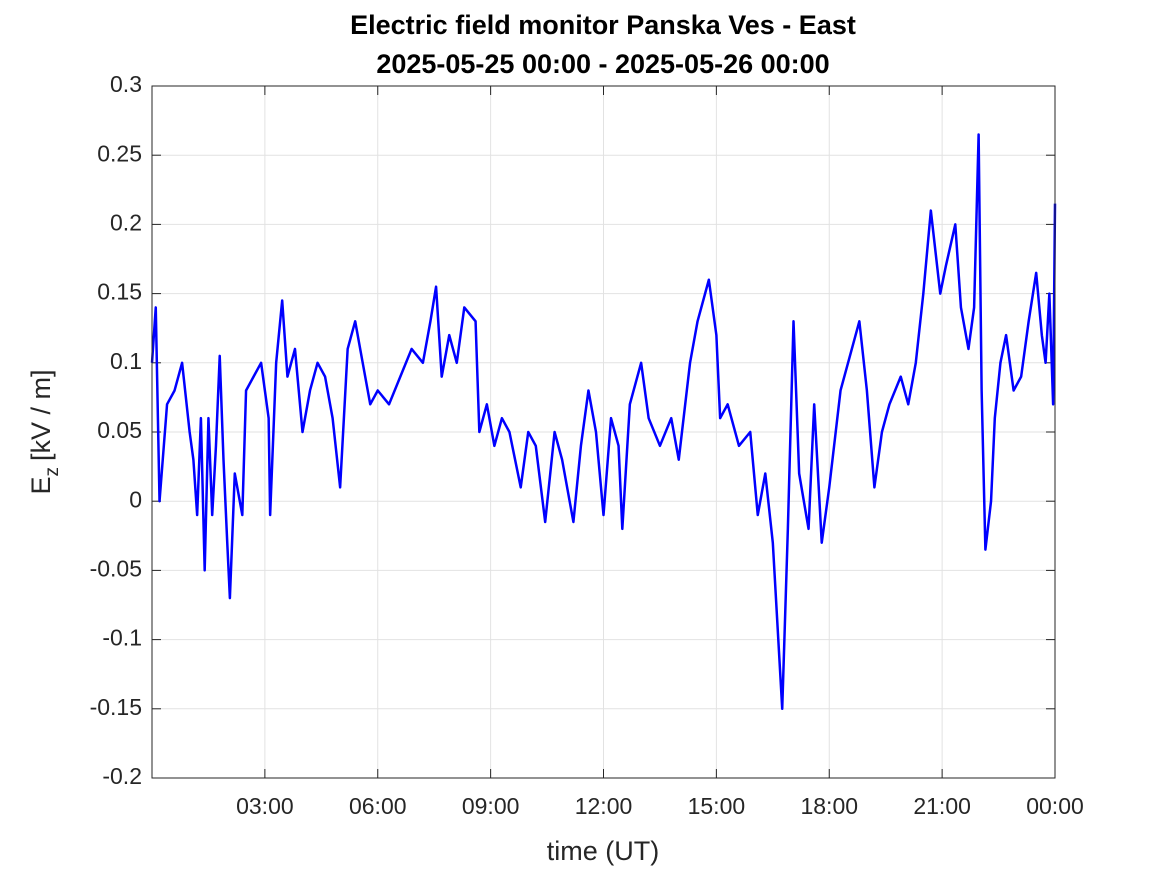 This screenshot has height=875, width=1167. What do you see at coordinates (717, 806) in the screenshot?
I see `x-tick-label: 15:00` at bounding box center [717, 806].